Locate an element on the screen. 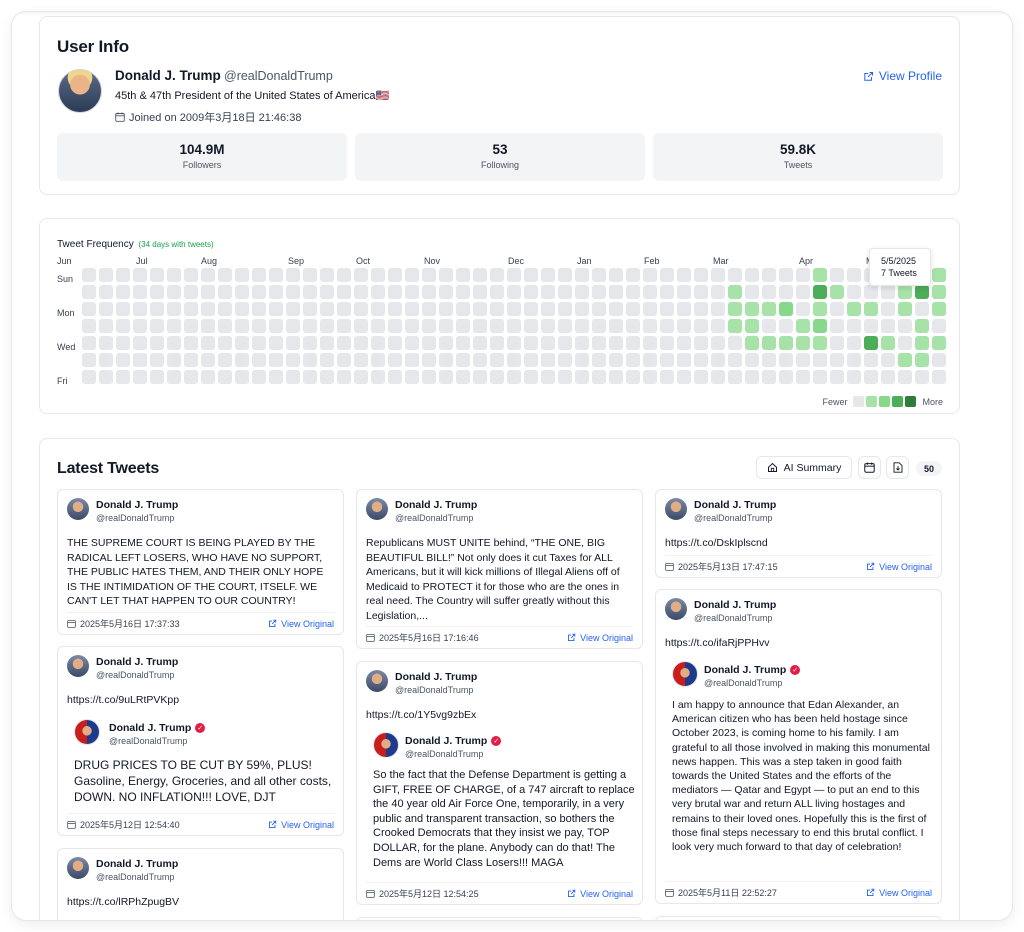  ai-summary-button: AI Summary is located at coordinates (804, 467).